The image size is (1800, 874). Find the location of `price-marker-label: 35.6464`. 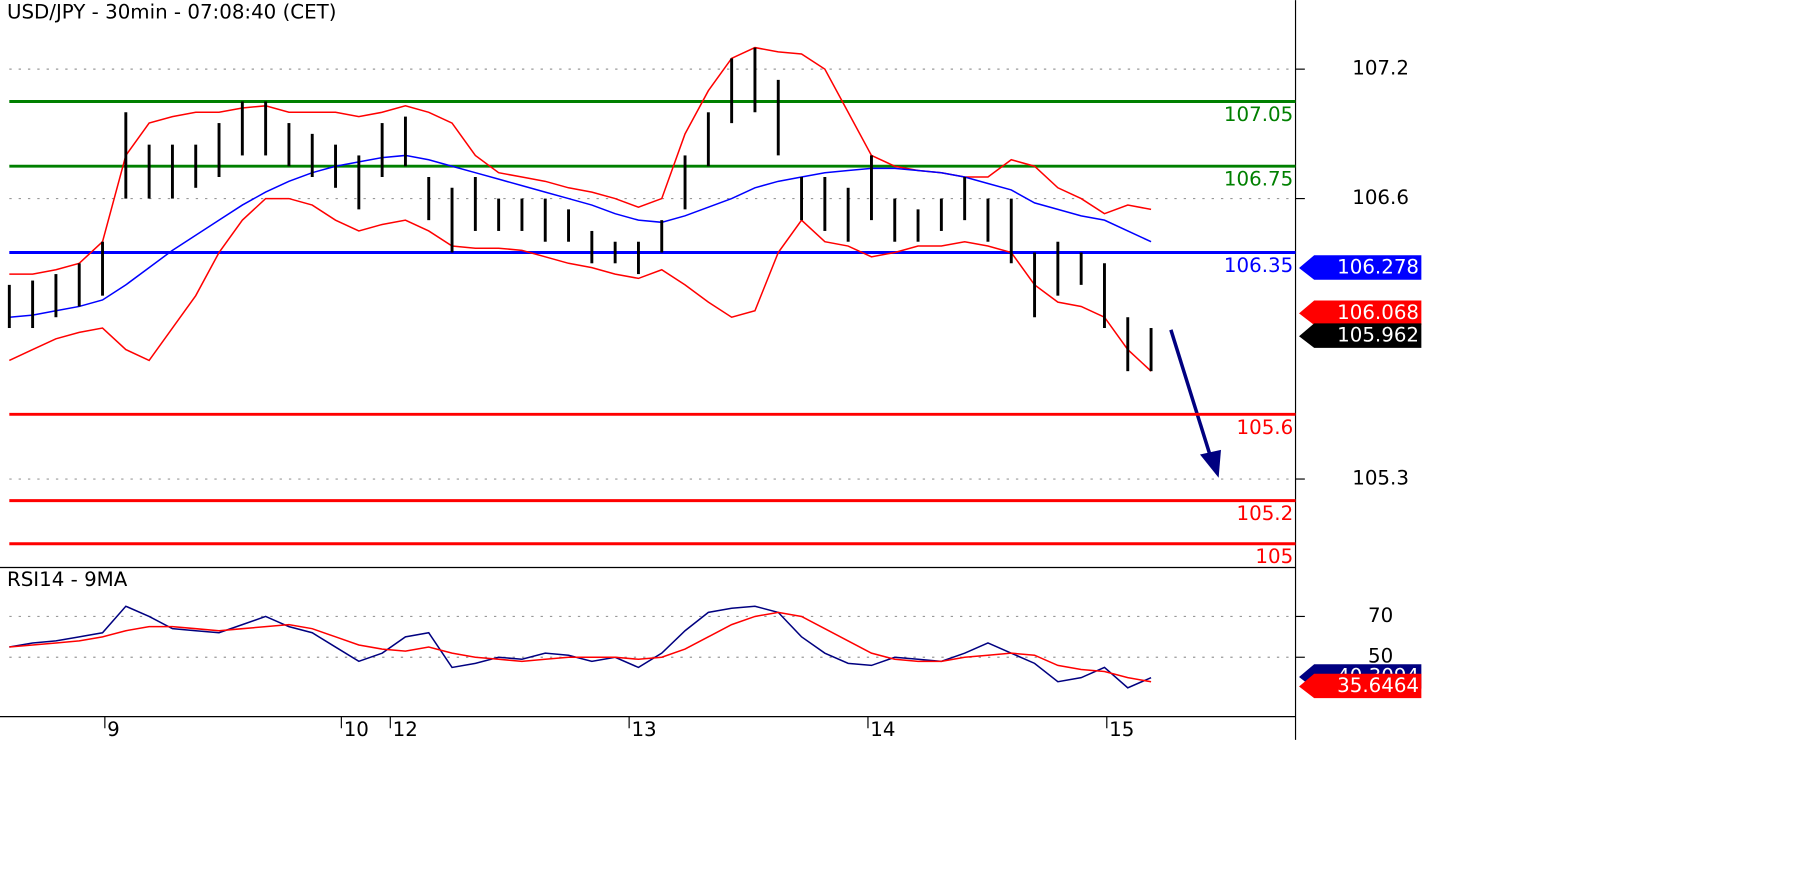

price-marker-label: 35.6464 is located at coordinates (1378, 685).